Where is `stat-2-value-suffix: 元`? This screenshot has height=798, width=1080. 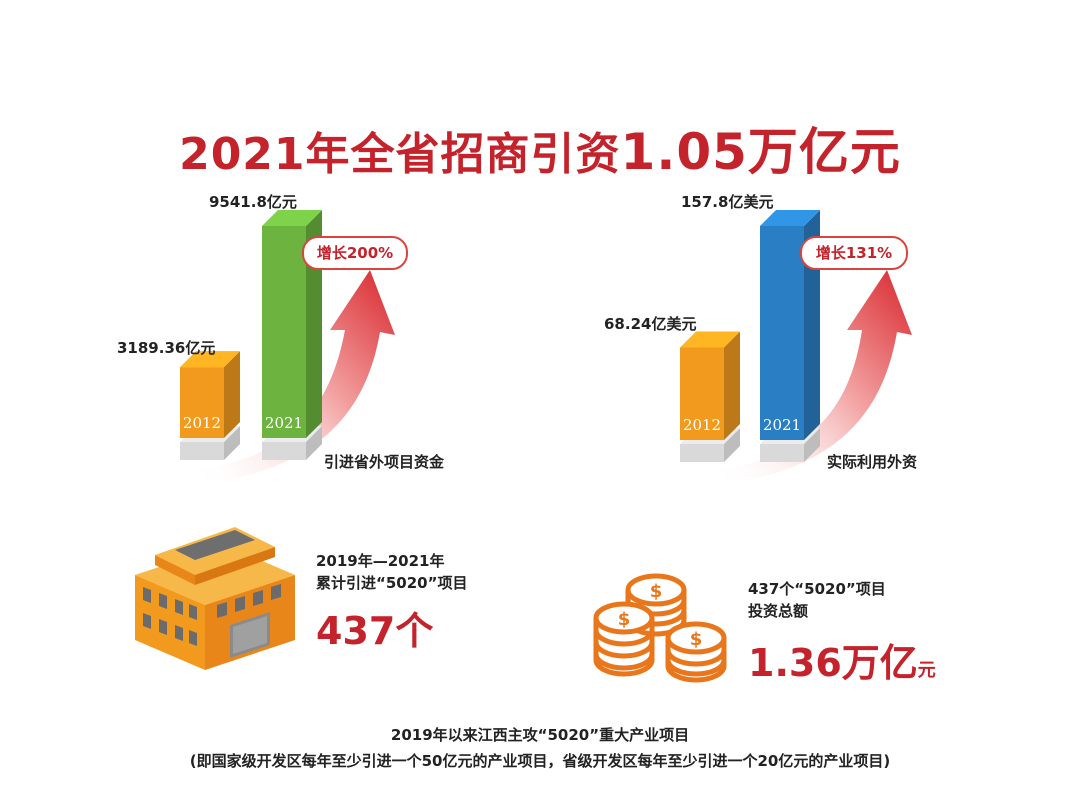
stat-2-value-suffix: 元 is located at coordinates (926, 670).